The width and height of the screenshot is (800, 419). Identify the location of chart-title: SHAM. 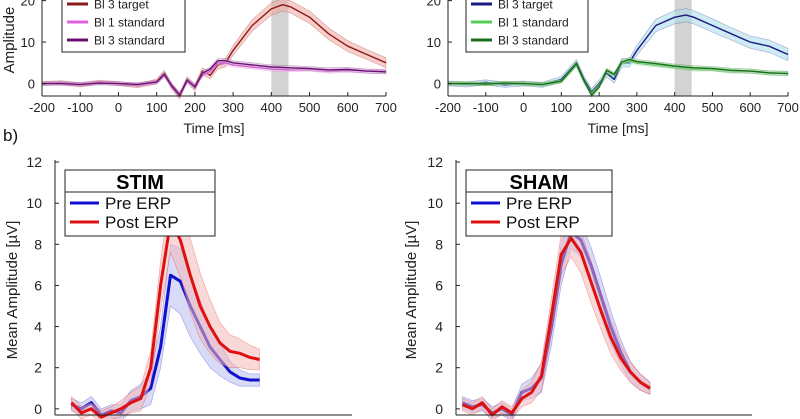
(539, 183).